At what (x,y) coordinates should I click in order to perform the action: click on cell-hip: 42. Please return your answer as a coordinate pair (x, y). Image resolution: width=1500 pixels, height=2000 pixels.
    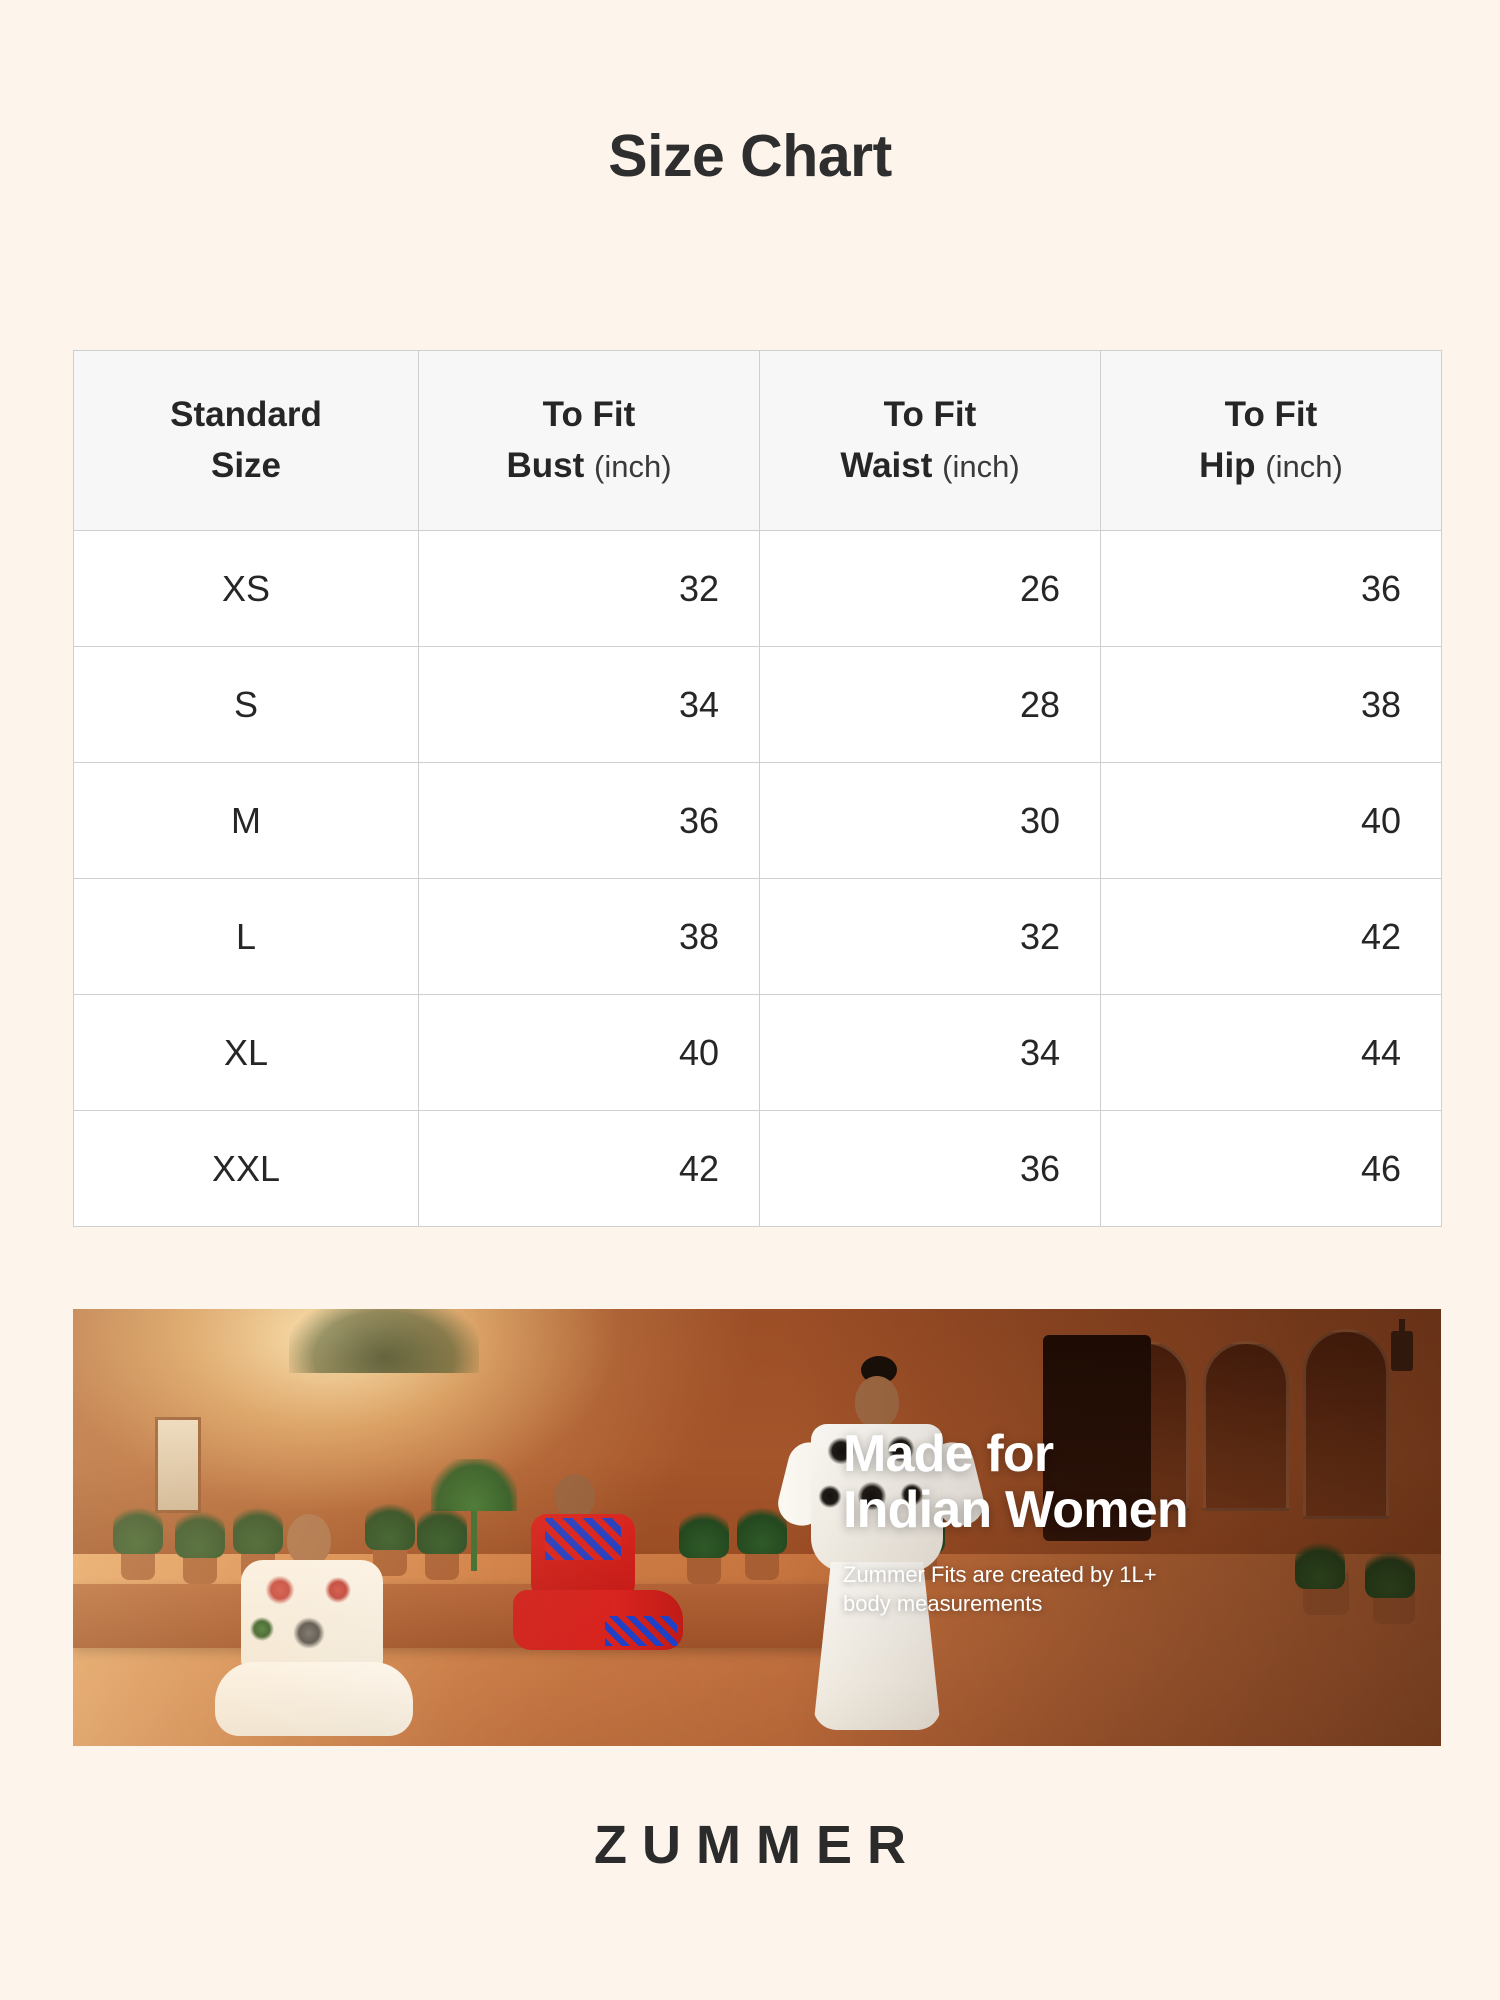
    Looking at the image, I should click on (1271, 936).